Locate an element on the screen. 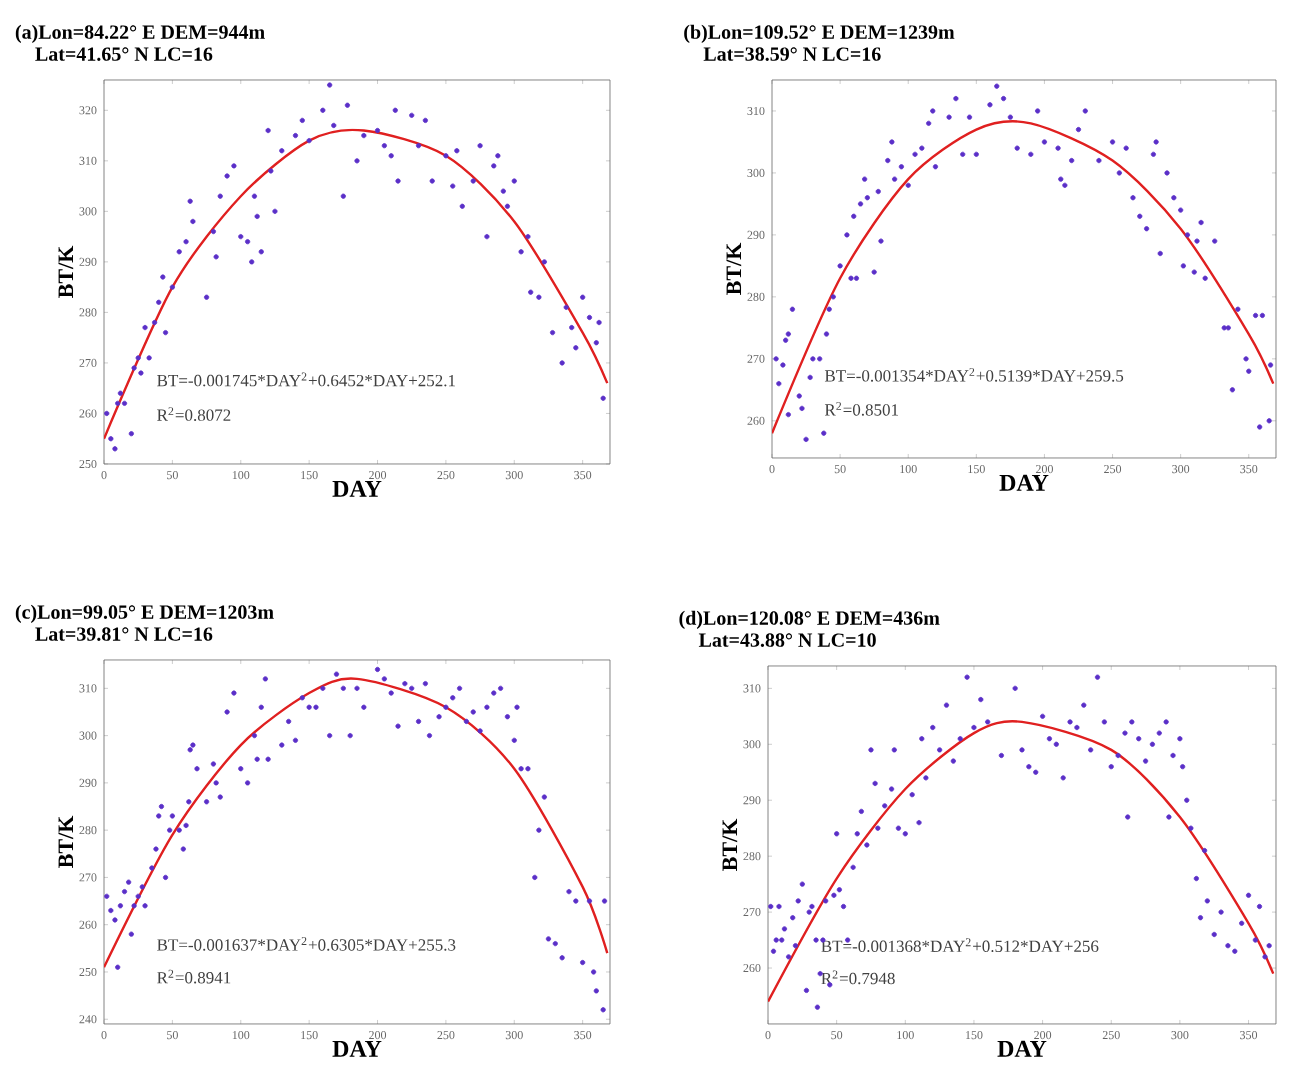 The height and width of the screenshot is (1090, 1296). chart-subtitle: Lat=43.88° N LC=10 is located at coordinates (787, 640).